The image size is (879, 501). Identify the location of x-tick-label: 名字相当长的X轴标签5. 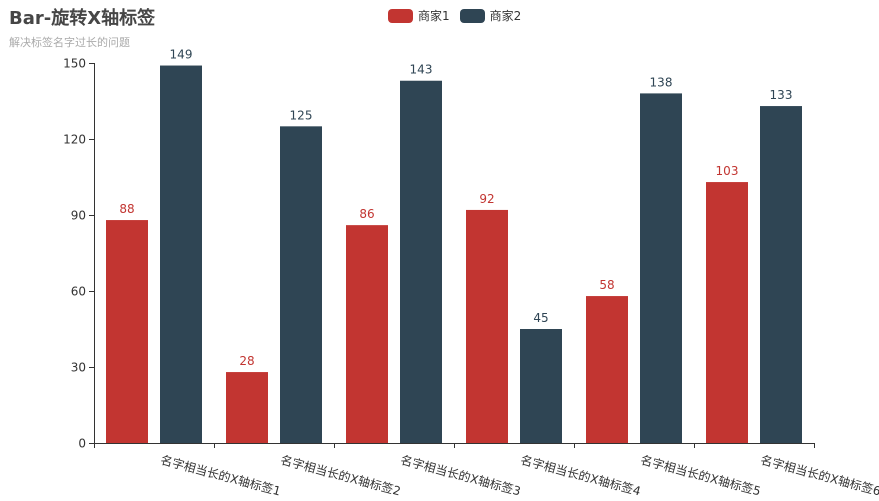
(701, 475).